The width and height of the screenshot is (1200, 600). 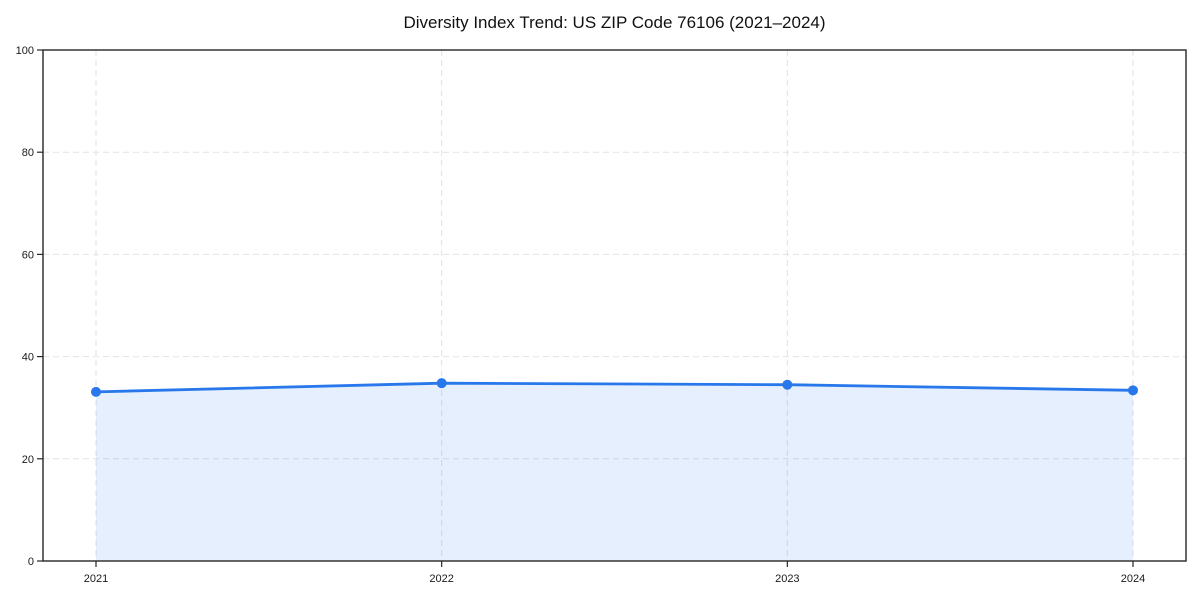 What do you see at coordinates (96, 391) in the screenshot?
I see `data-point-2021` at bounding box center [96, 391].